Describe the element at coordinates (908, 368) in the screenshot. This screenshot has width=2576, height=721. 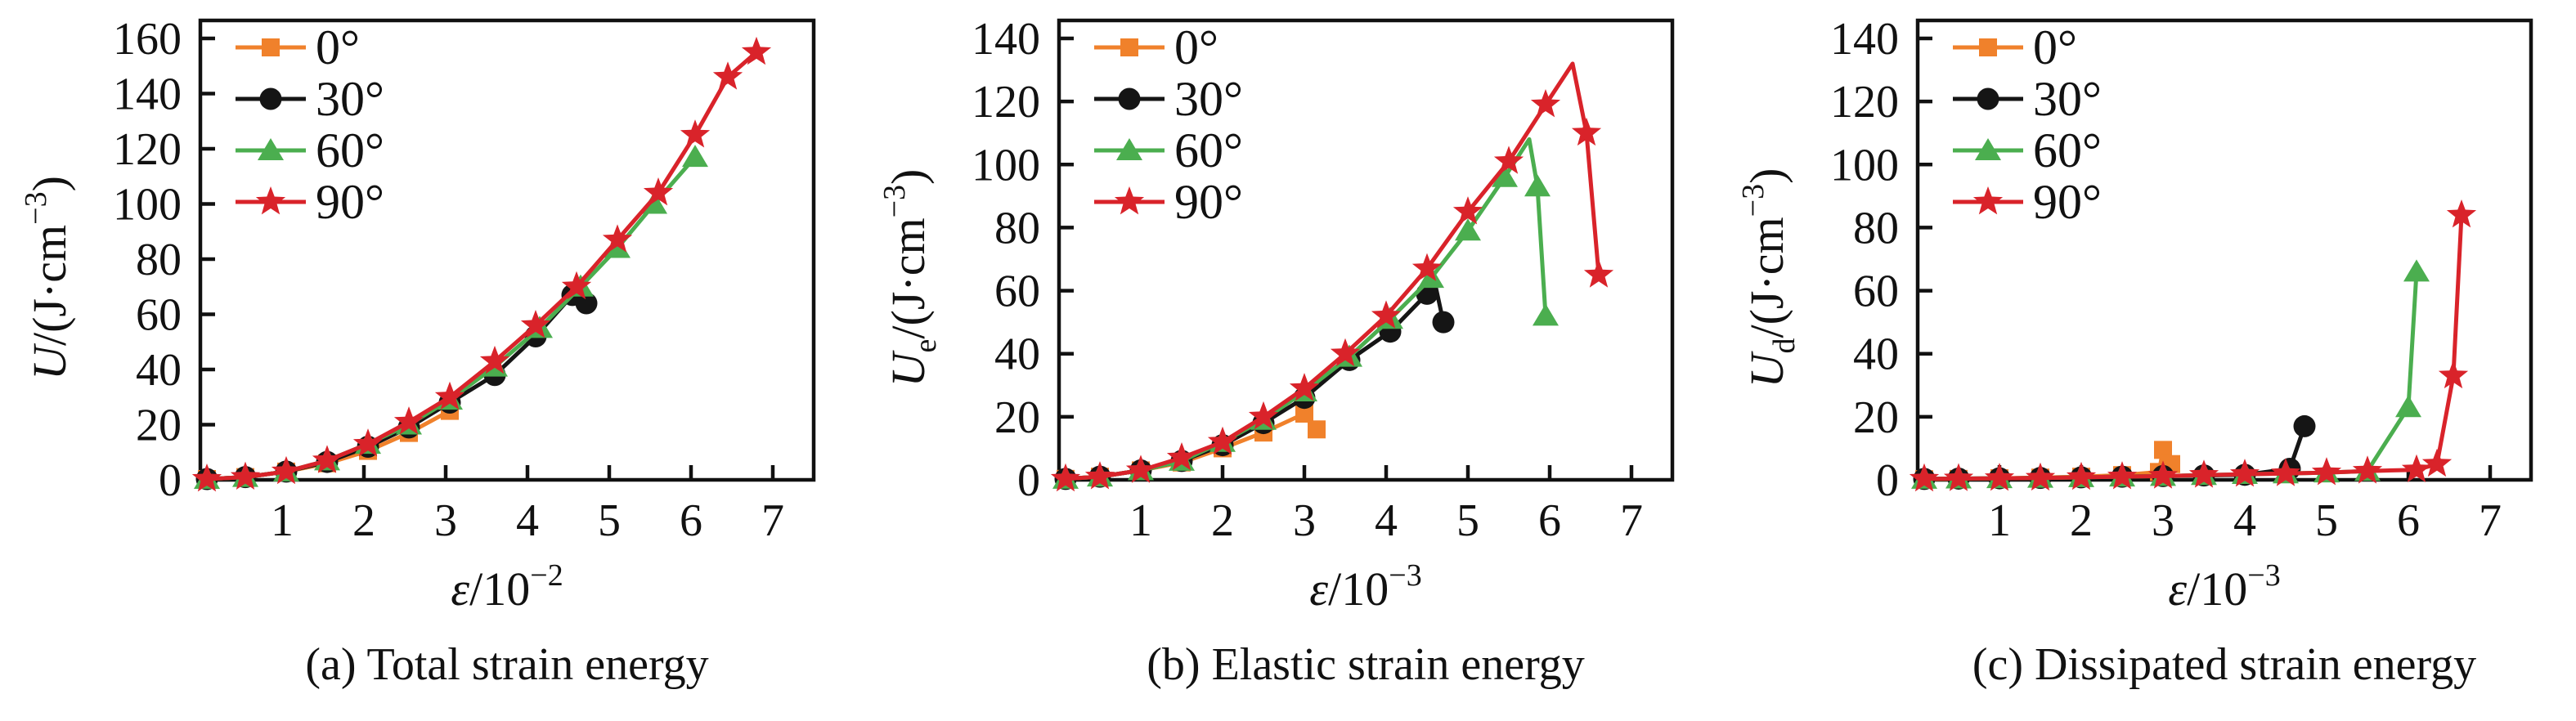
I see `label-part: U` at that location.